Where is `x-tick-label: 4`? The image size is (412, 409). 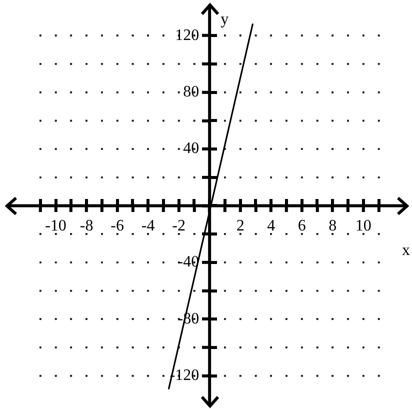 x-tick-label: 4 is located at coordinates (271, 226).